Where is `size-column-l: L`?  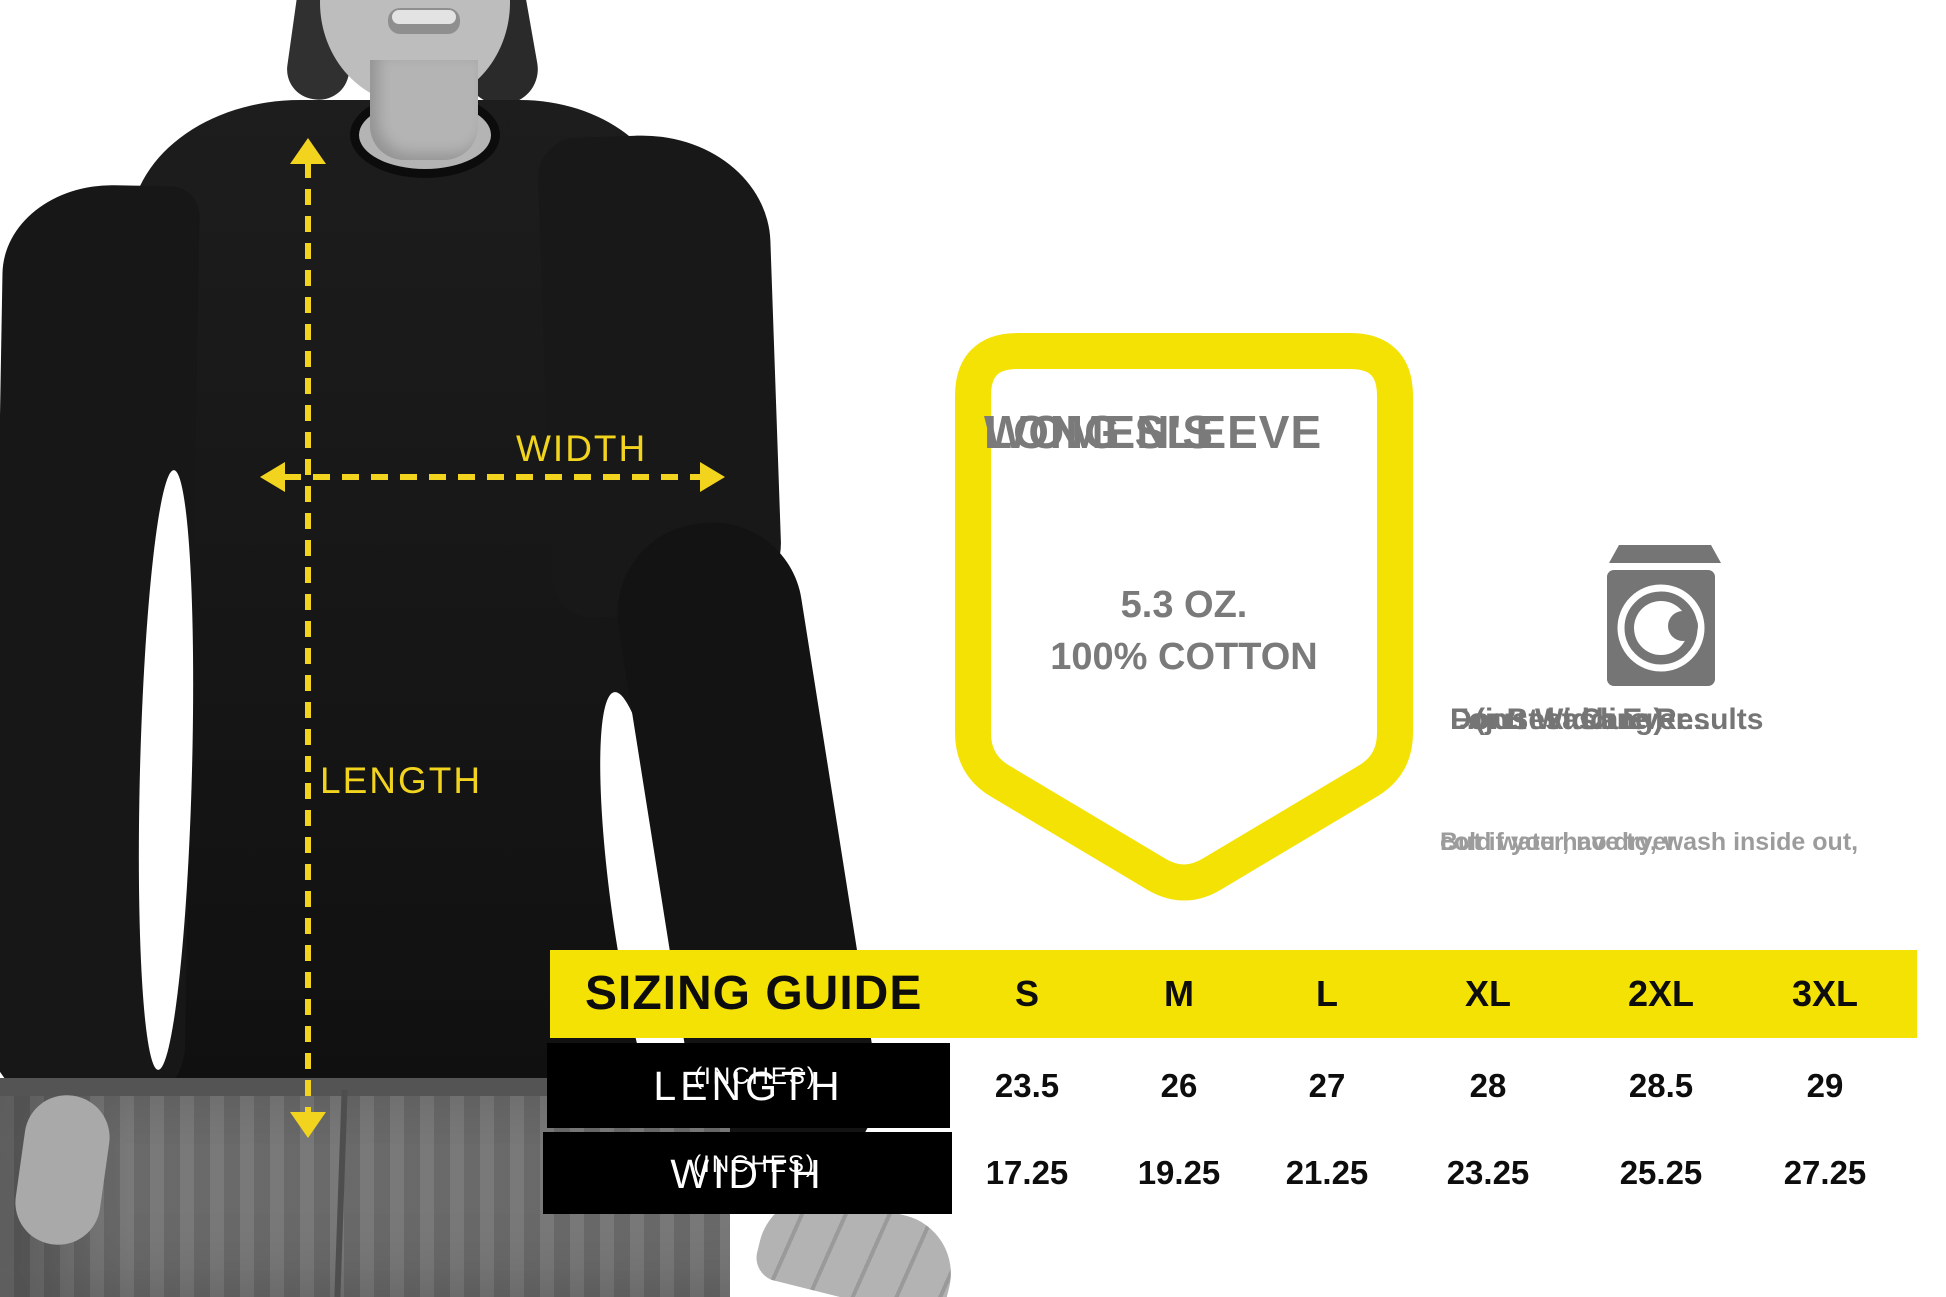
size-column-l: L is located at coordinates (1327, 993).